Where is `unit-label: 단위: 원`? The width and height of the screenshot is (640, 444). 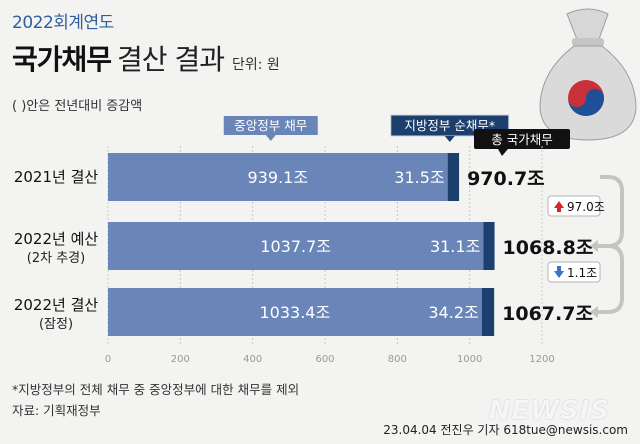 unit-label: 단위: 원 is located at coordinates (256, 65).